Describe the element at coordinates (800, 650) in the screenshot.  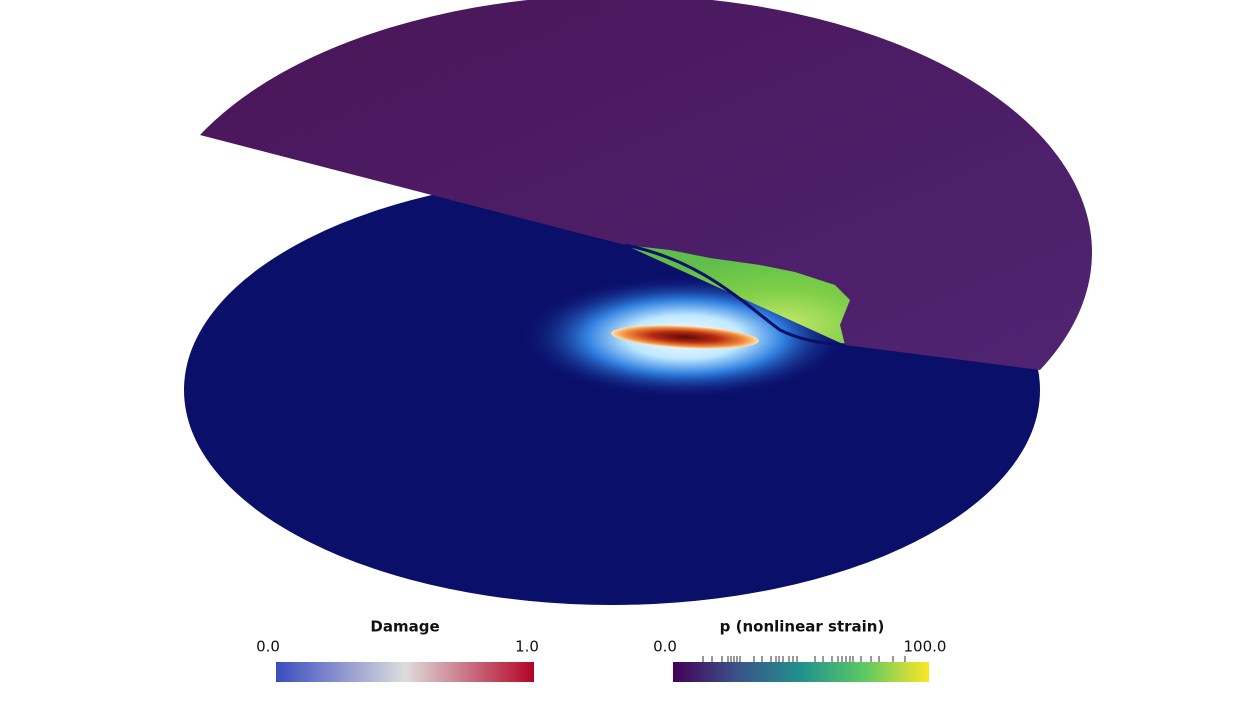
I see `strain-legend: p (nonlinear strain) 0.0 100.0` at that location.